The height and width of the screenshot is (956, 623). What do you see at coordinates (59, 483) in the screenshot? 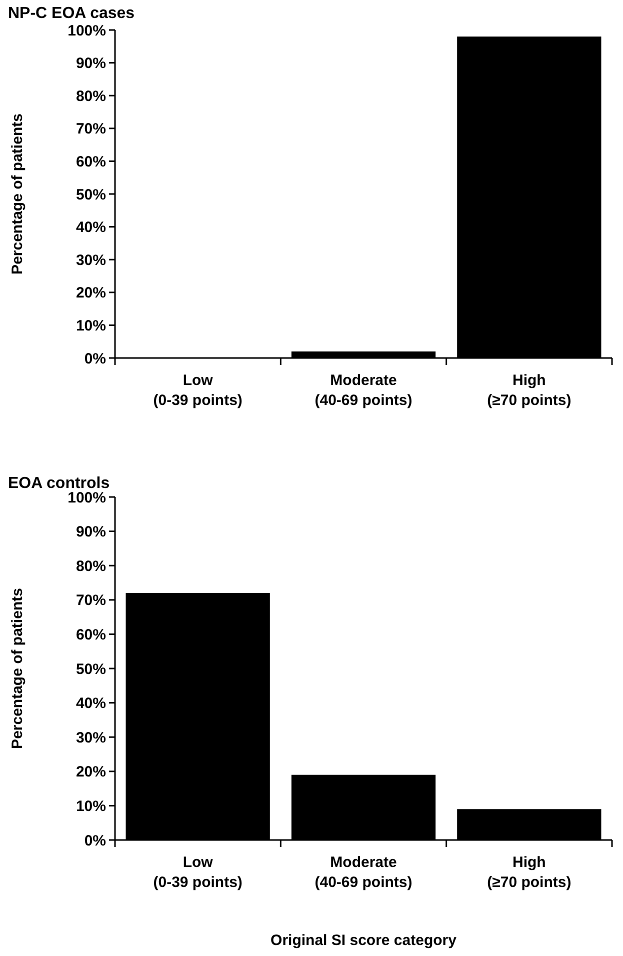
I see `chart-title: EOA controls` at bounding box center [59, 483].